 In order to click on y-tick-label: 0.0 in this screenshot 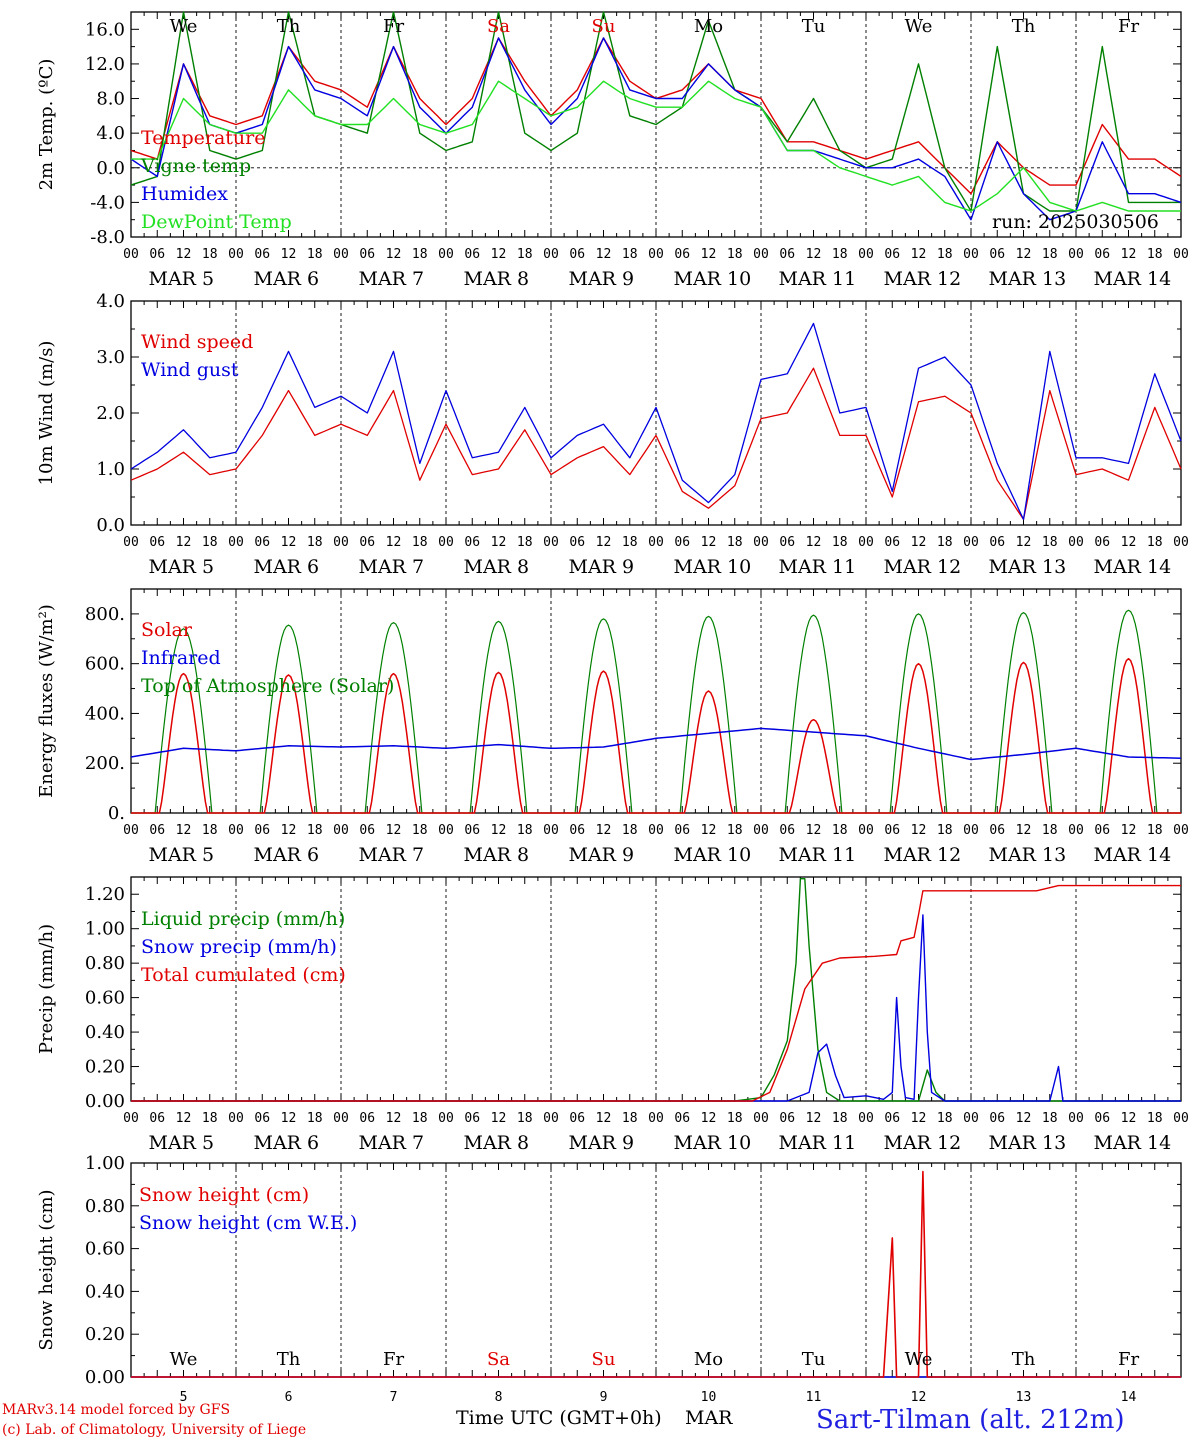, I will do `click(110, 525)`.